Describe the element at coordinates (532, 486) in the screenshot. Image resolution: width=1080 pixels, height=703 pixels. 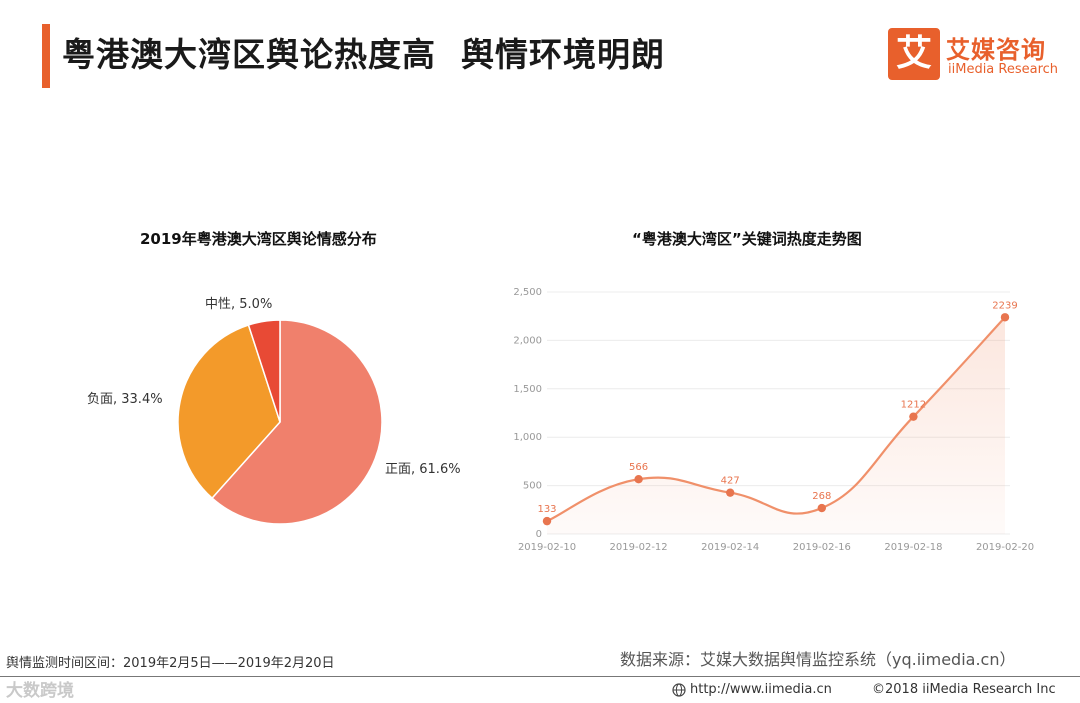
I see `y-tick-label: 500` at that location.